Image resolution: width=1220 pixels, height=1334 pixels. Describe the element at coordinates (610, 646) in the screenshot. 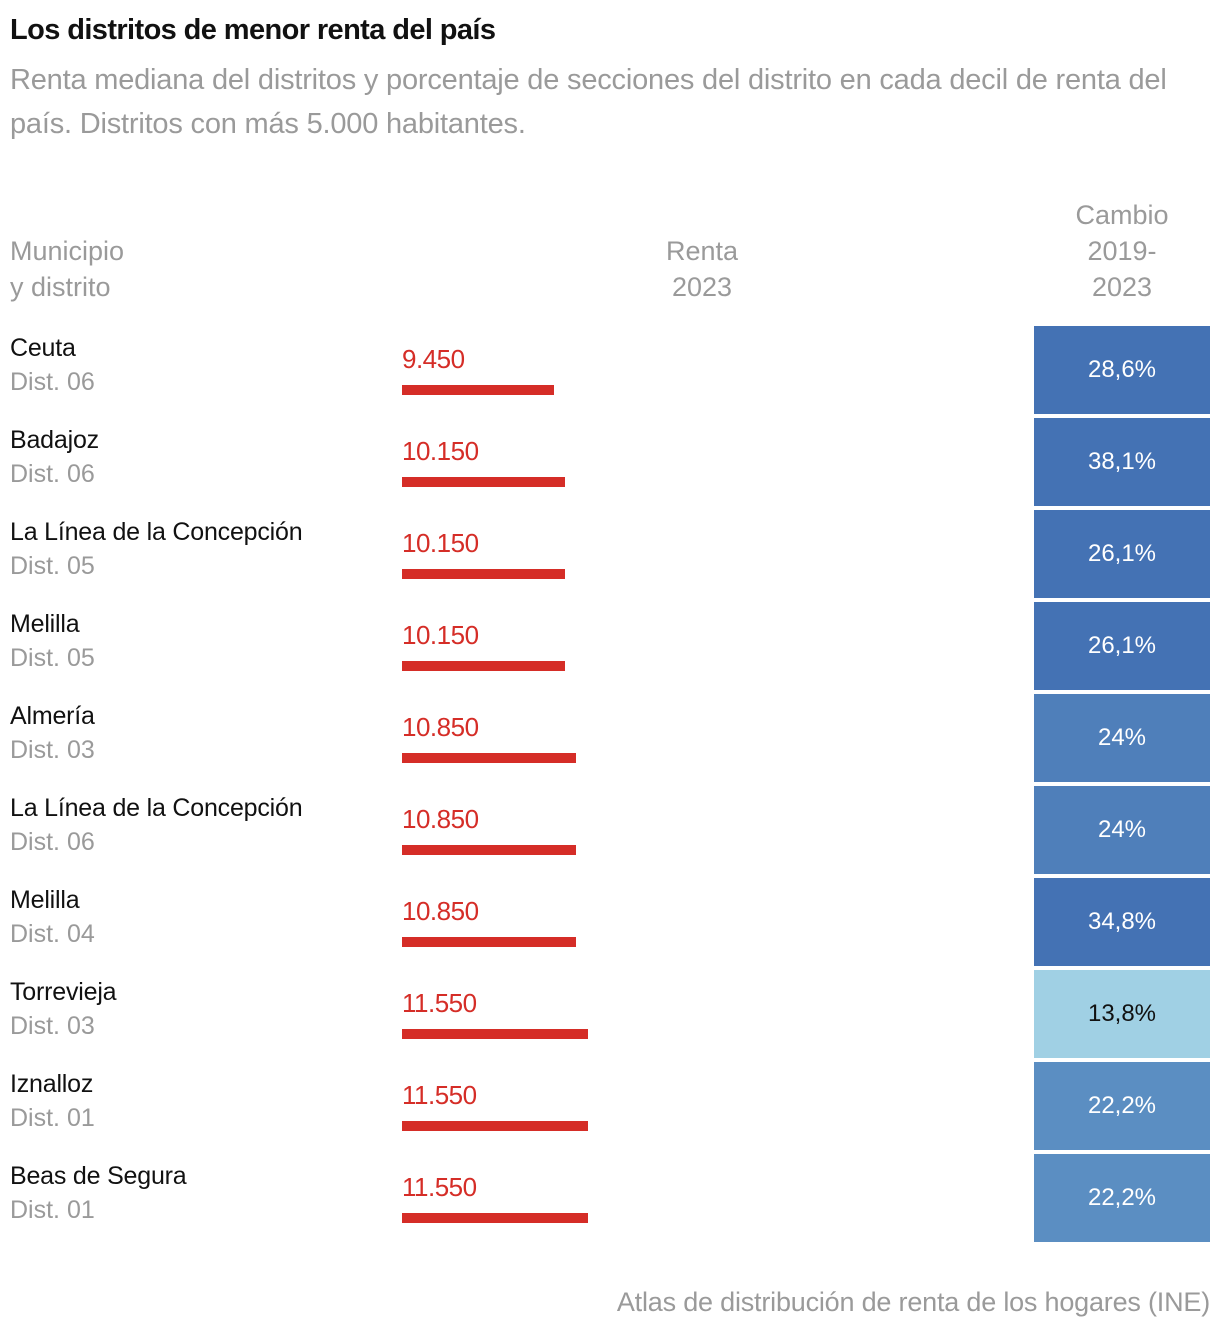

I see `table-row: Melilla Dist. 05 10.150 26,1%` at that location.